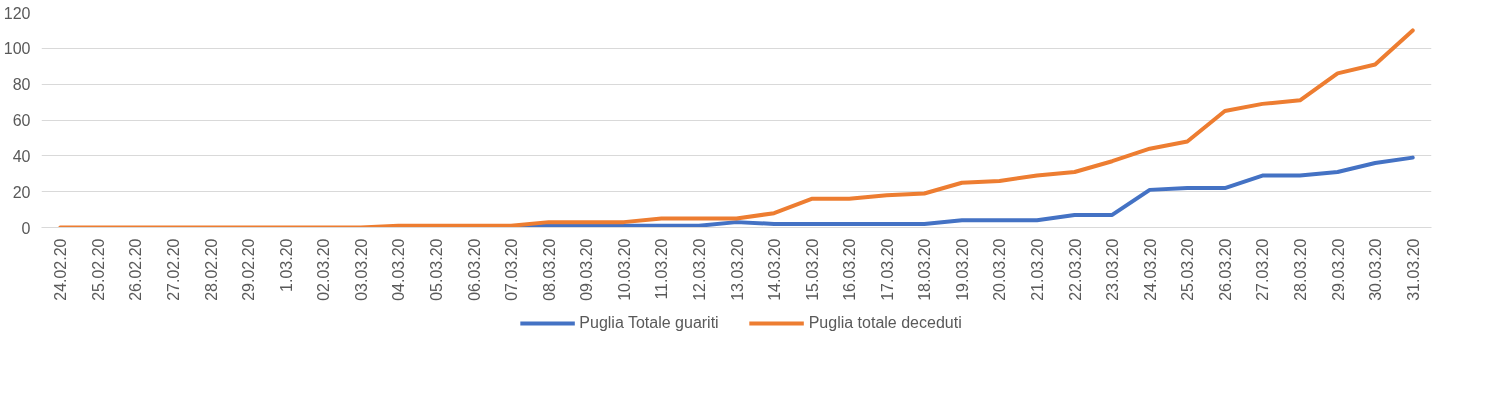 The image size is (1495, 417). Describe the element at coordinates (624, 269) in the screenshot. I see `x-tick-label: 10.03.20` at that location.